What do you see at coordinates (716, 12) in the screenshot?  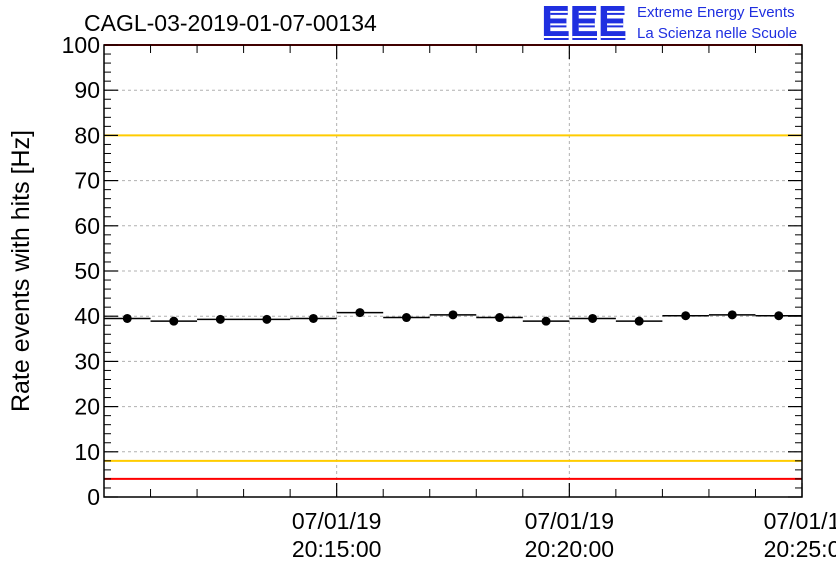 I see `logo-tagline-1: Extreme Energy Events` at bounding box center [716, 12].